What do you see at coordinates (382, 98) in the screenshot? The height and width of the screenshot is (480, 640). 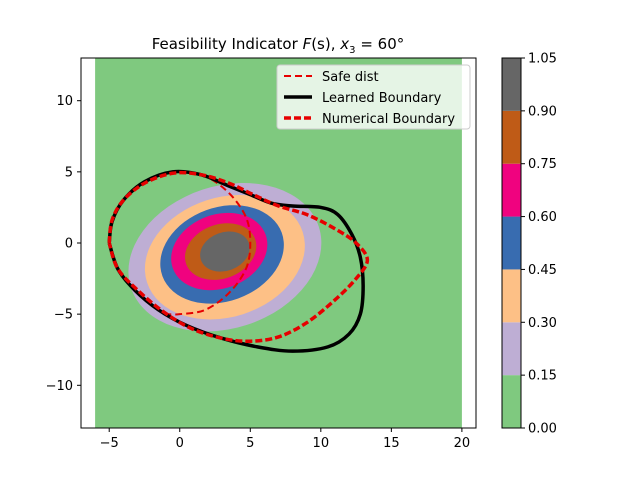 I see `legend-label-learned-boundary: Learned Boundary` at bounding box center [382, 98].